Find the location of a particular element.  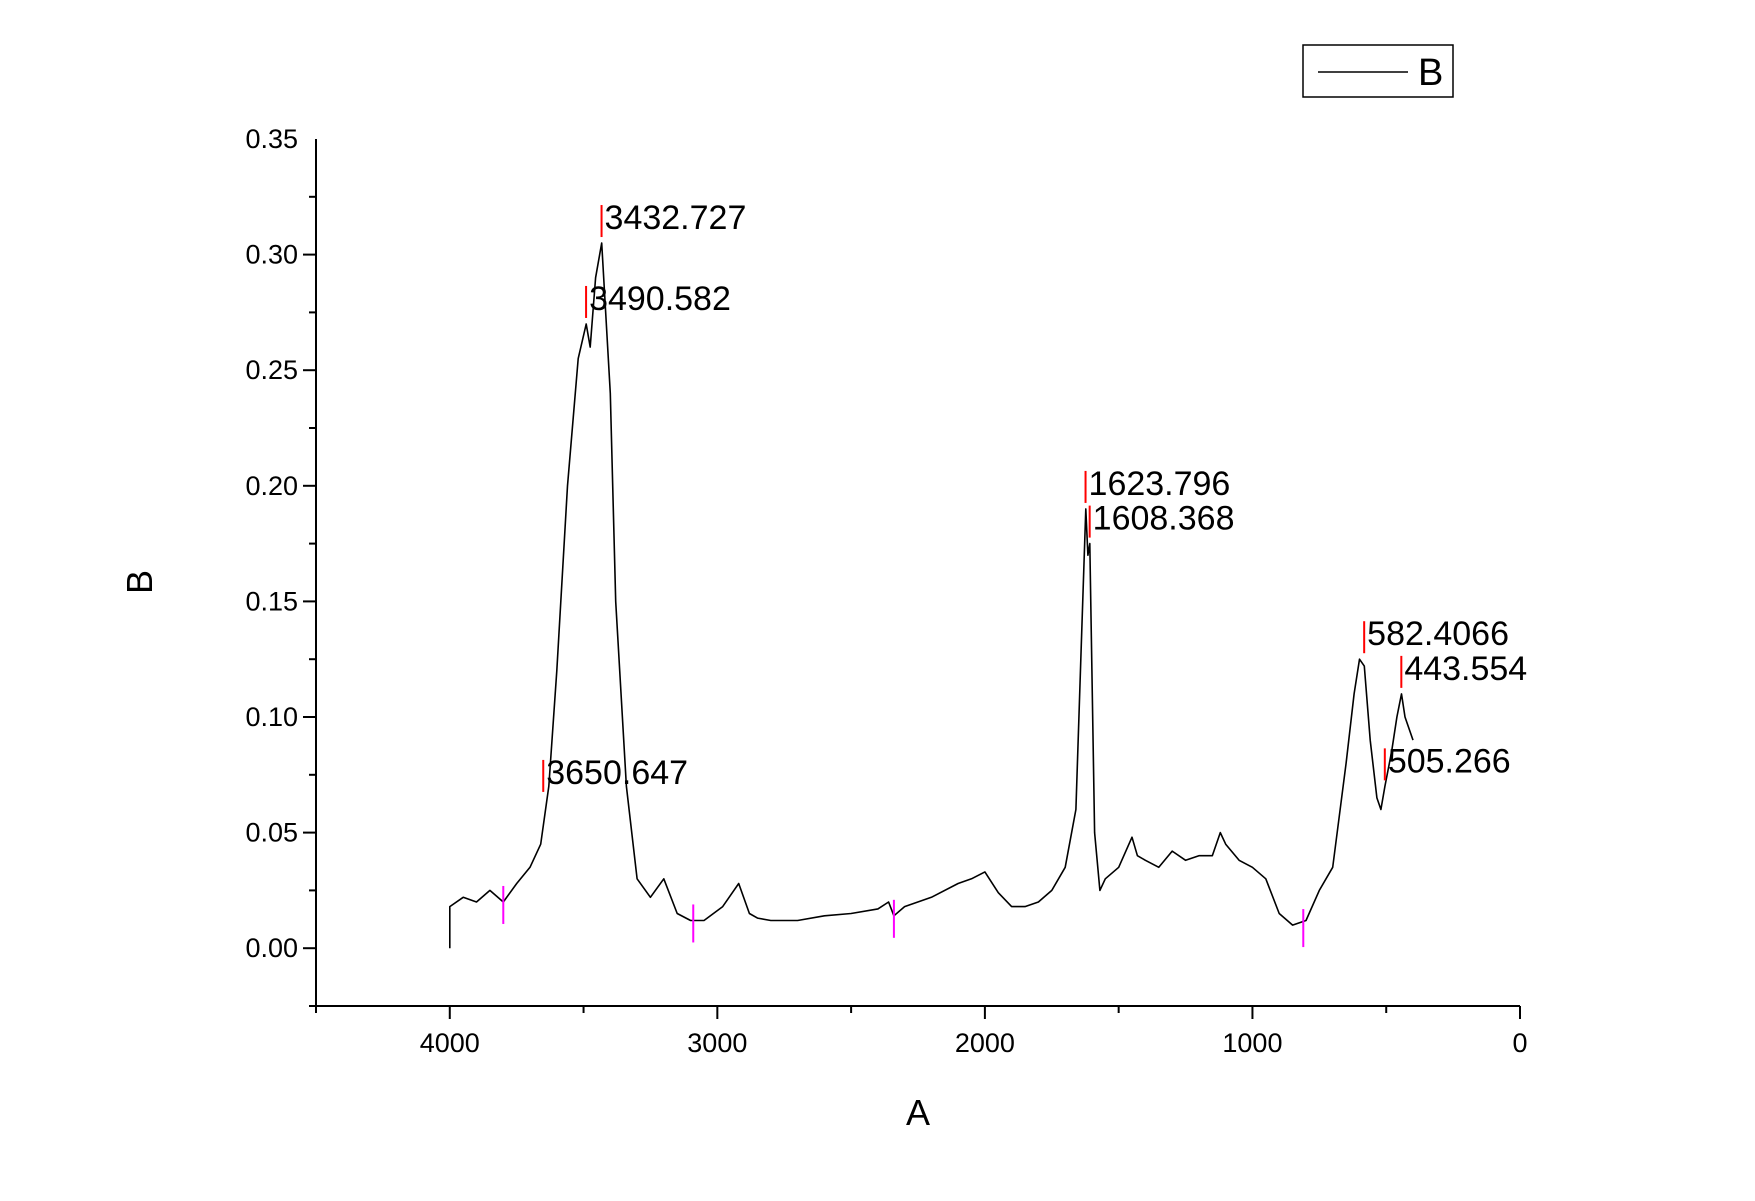

y-axis-title: B is located at coordinates (139, 582).